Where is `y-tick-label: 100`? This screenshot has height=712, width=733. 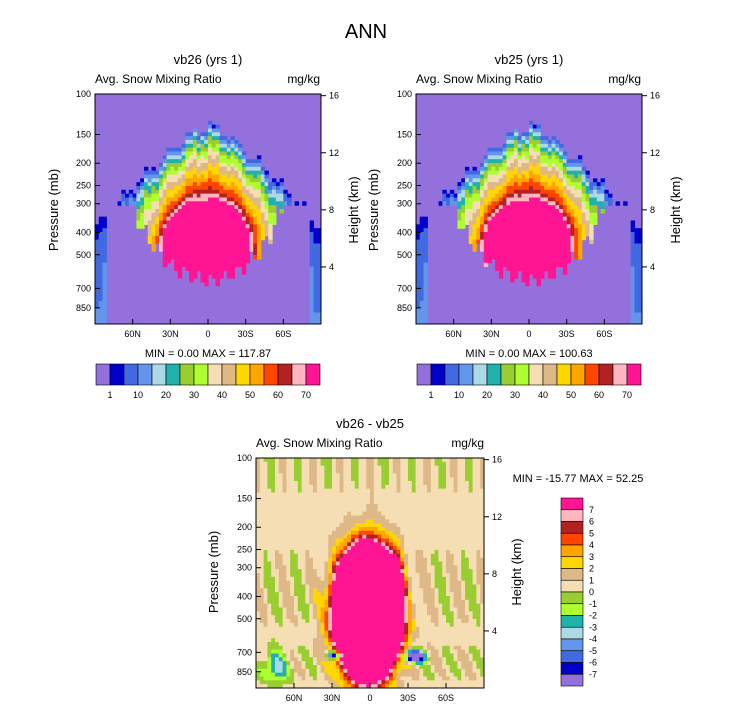 y-tick-label: 100 is located at coordinates (83, 94).